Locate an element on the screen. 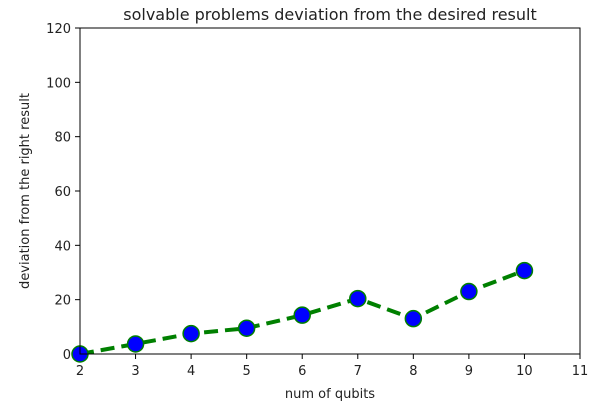  y-tick-label: 60 is located at coordinates (62, 192).